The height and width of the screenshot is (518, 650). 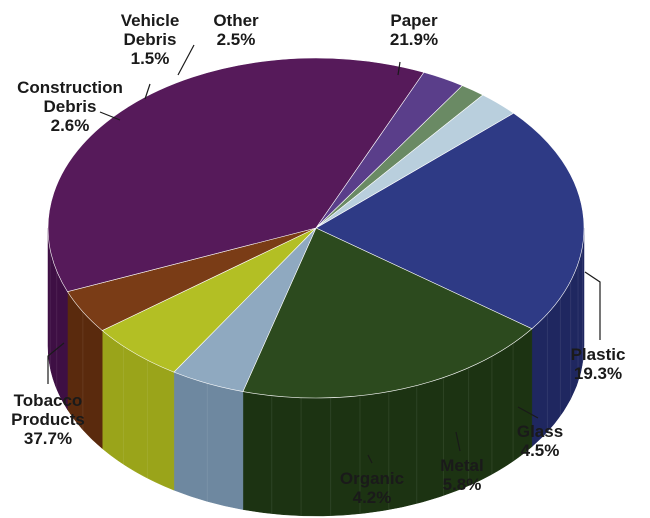 What do you see at coordinates (372, 497) in the screenshot?
I see `slice-value-label: 4.2%` at bounding box center [372, 497].